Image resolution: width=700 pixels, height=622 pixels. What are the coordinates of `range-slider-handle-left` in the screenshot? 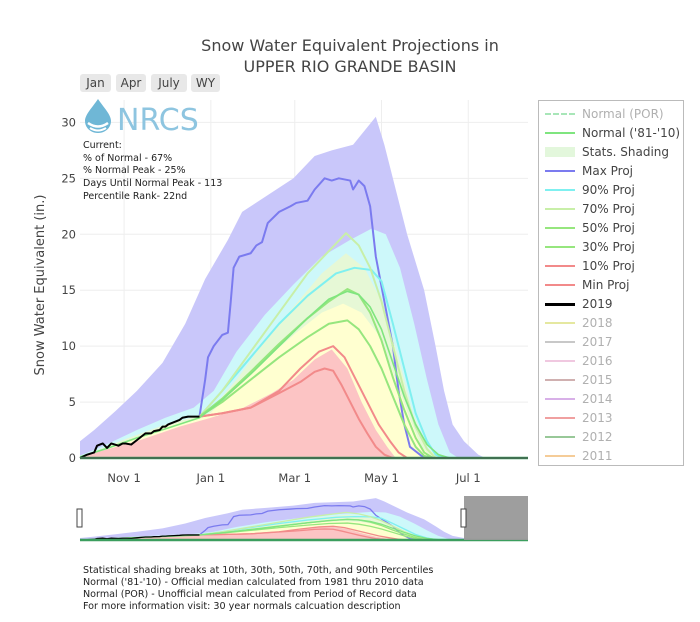 It's located at (79, 518).